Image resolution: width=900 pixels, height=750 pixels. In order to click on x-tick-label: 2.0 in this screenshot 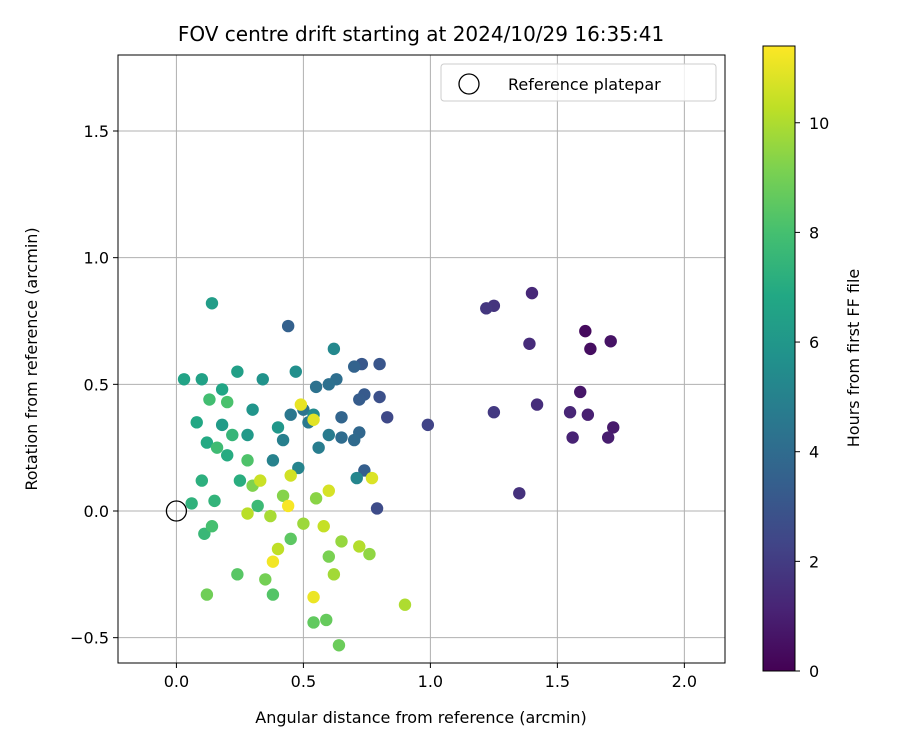, I will do `click(684, 681)`.